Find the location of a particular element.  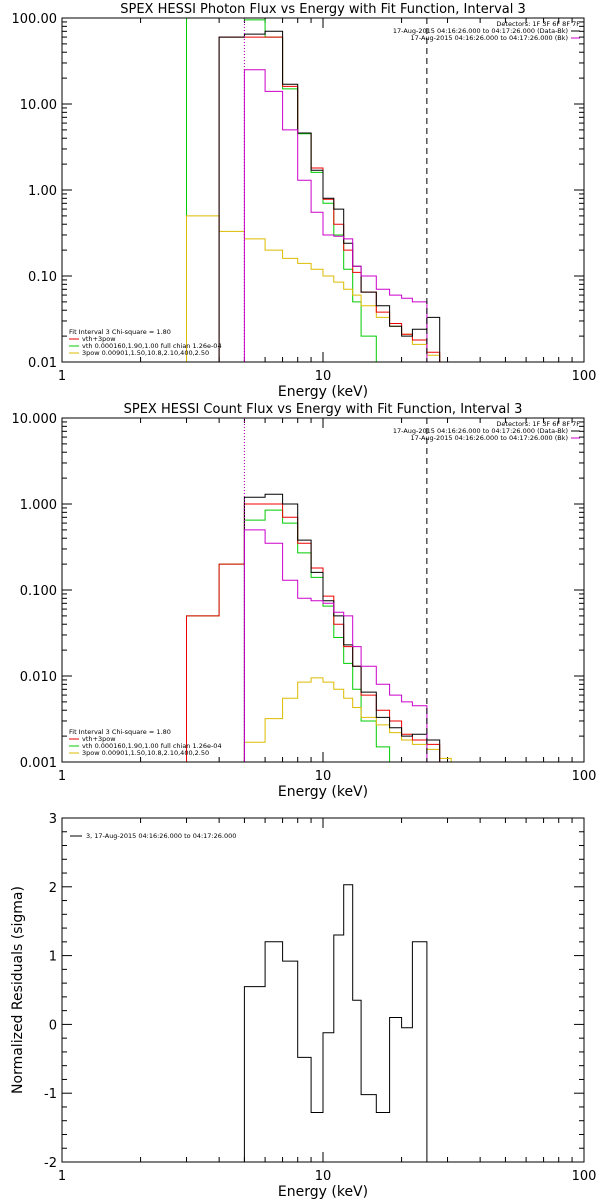

y-tick-label: 2 is located at coordinates (53, 888).